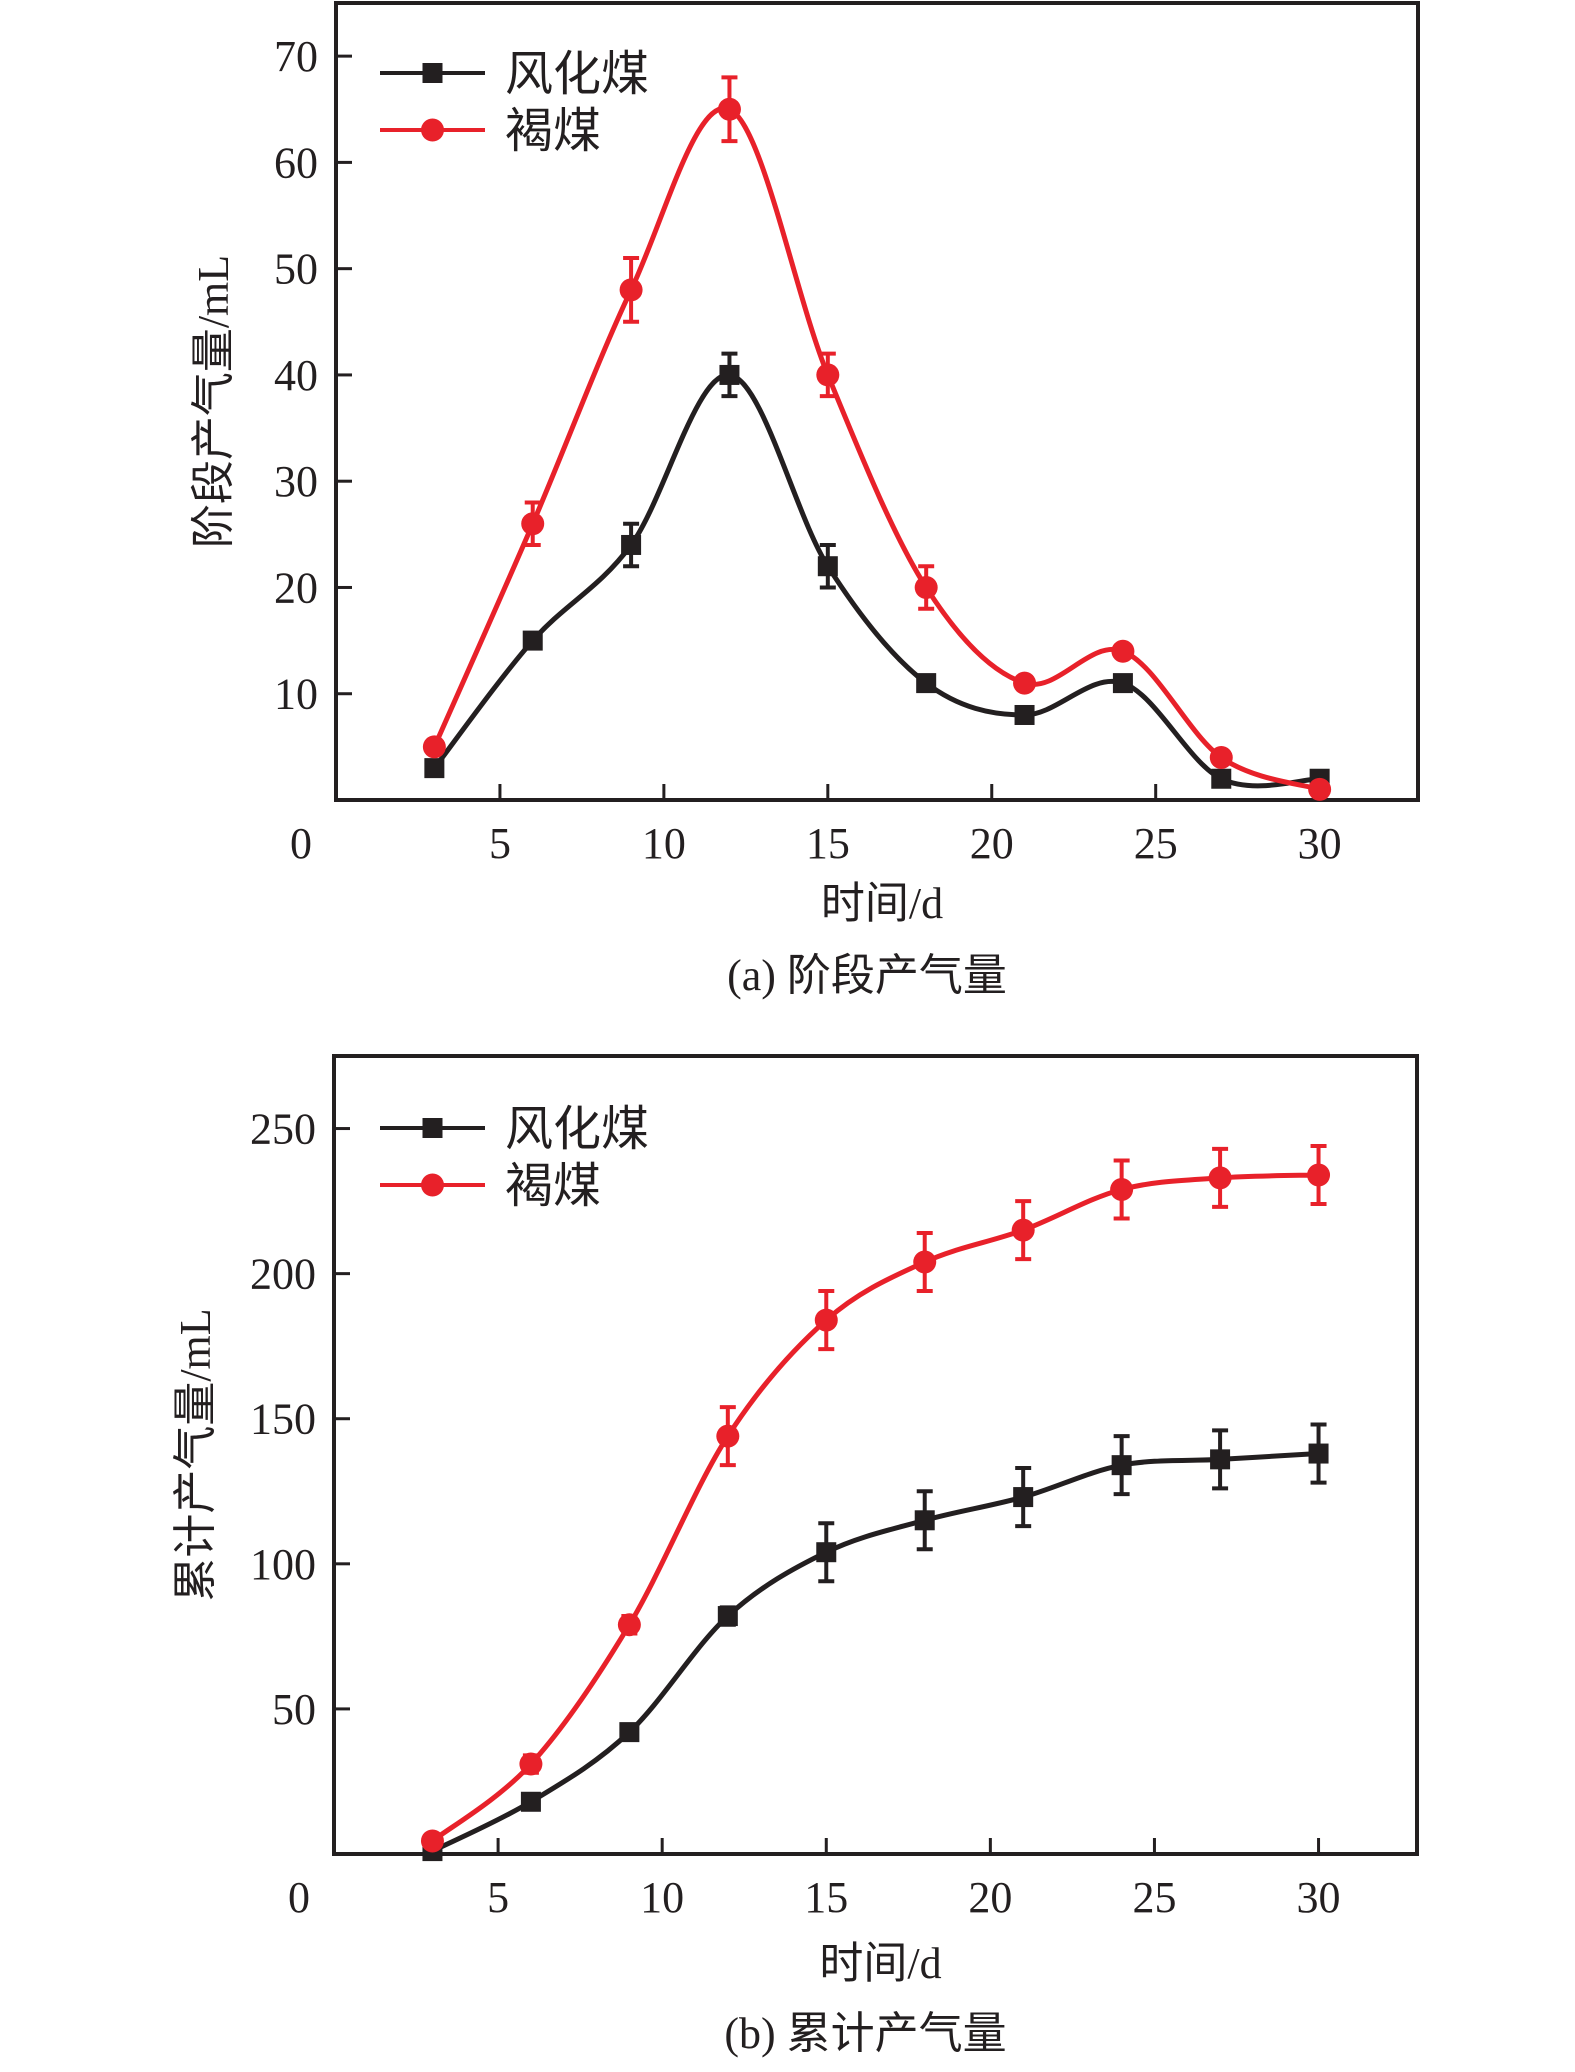  I want to click on y-tick-label: 200, so click(283, 1274).